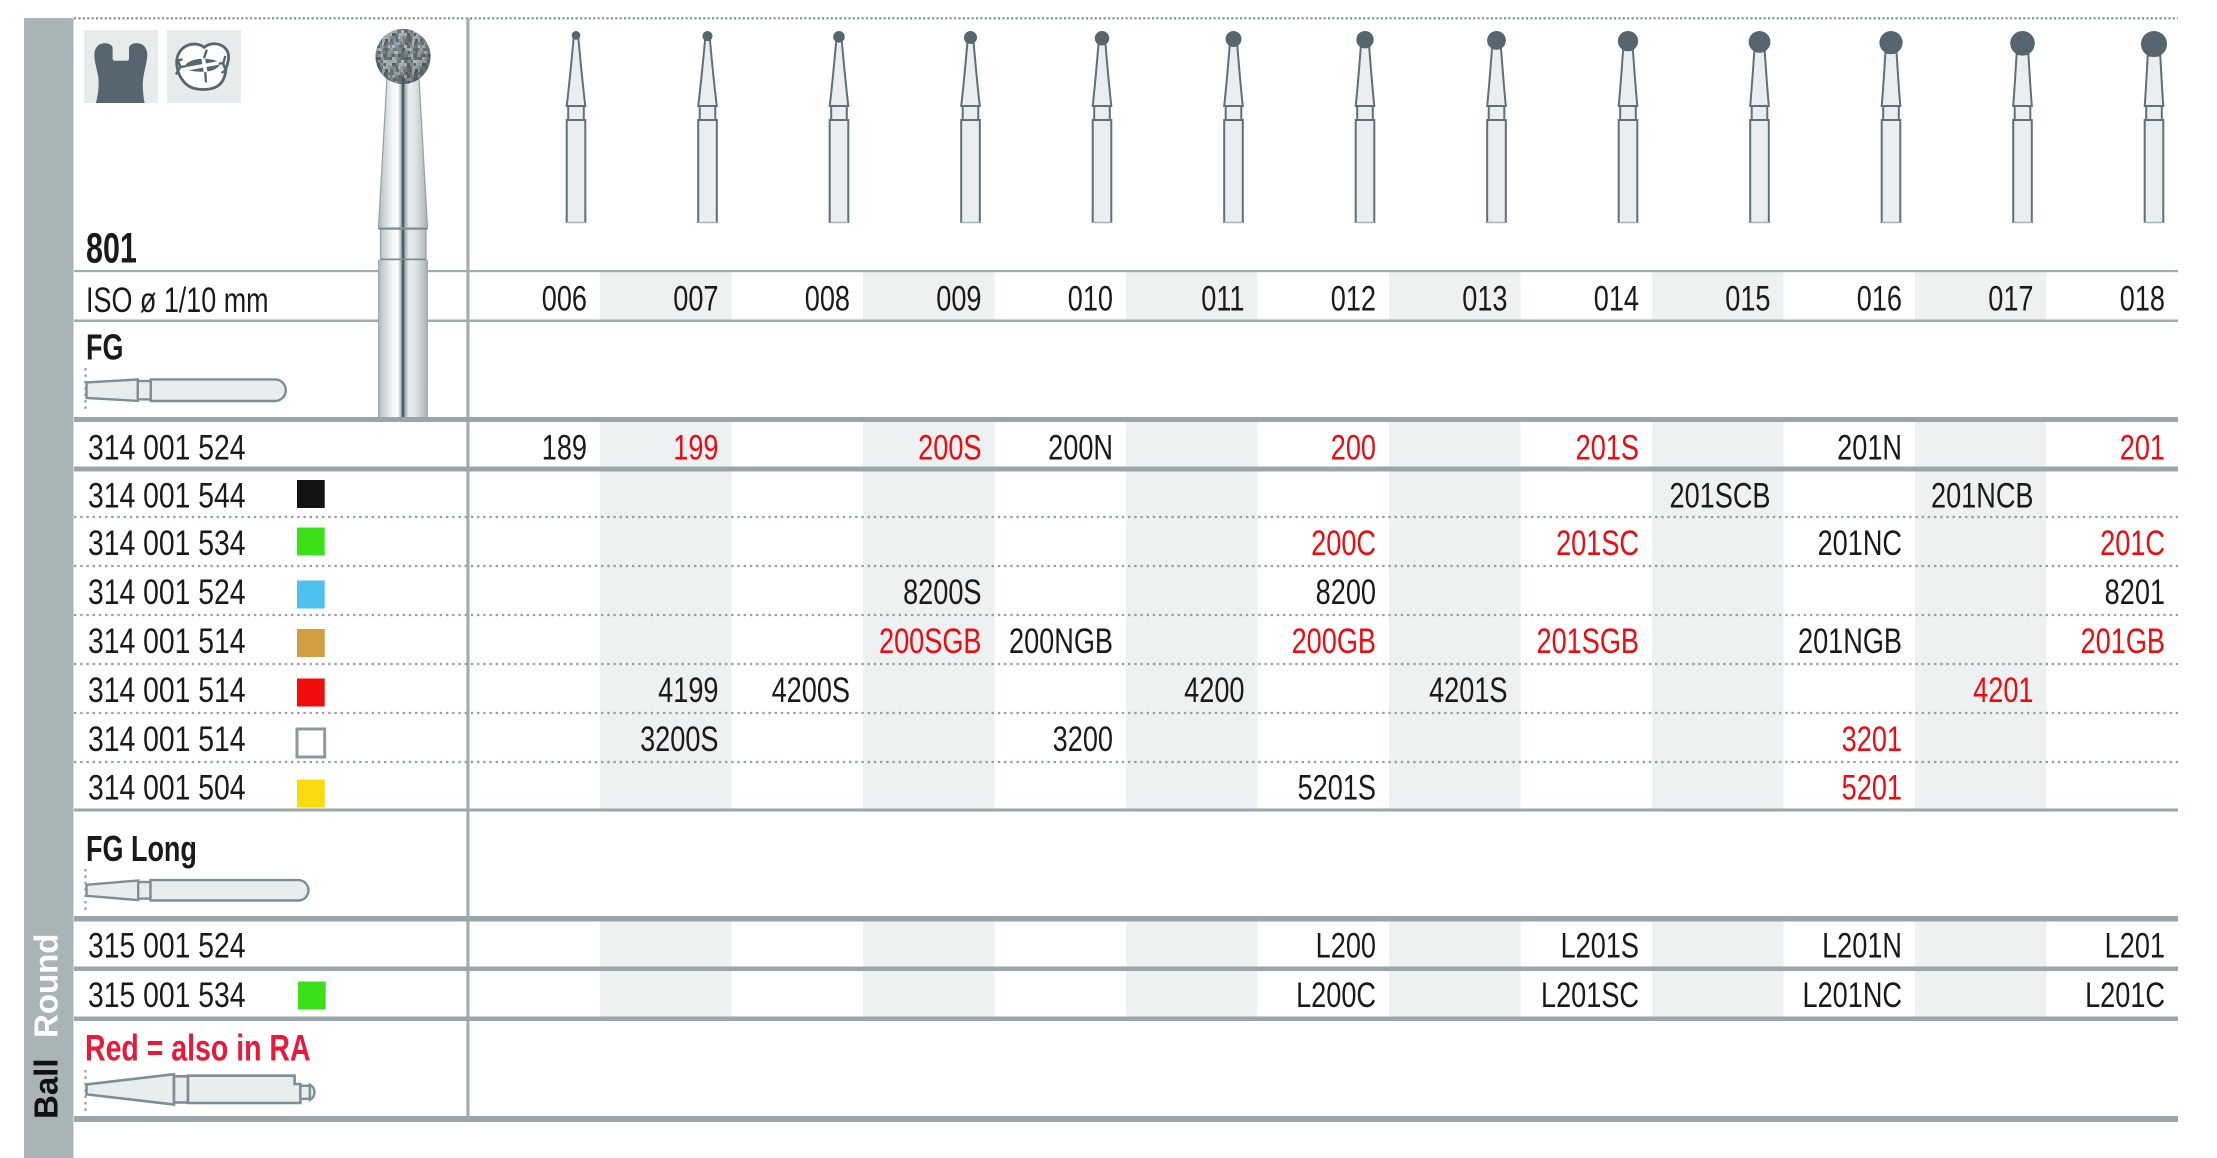 The width and height of the screenshot is (2217, 1158). What do you see at coordinates (1343, 543) in the screenshot?
I see `svg-text: 200C` at bounding box center [1343, 543].